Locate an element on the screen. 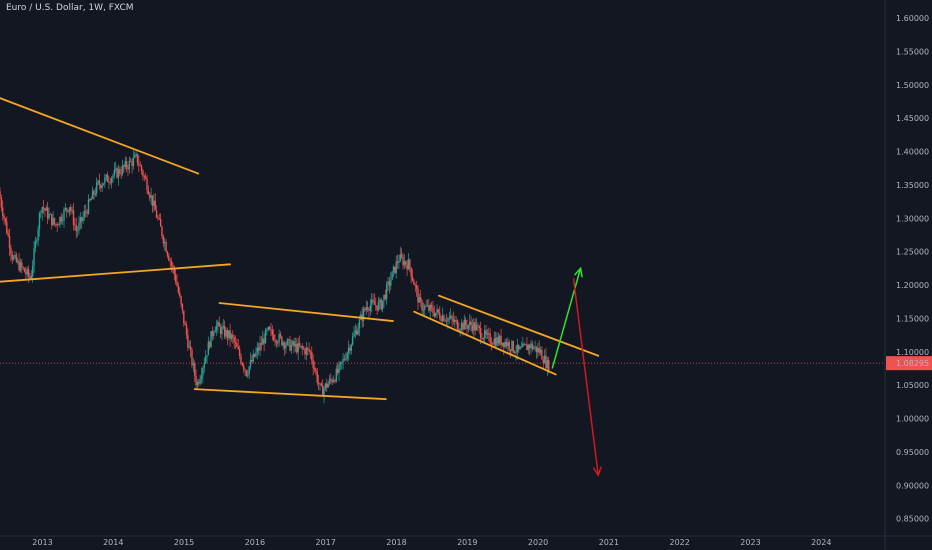 The image size is (932, 550). x-tick-label: 2013 is located at coordinates (42, 542).